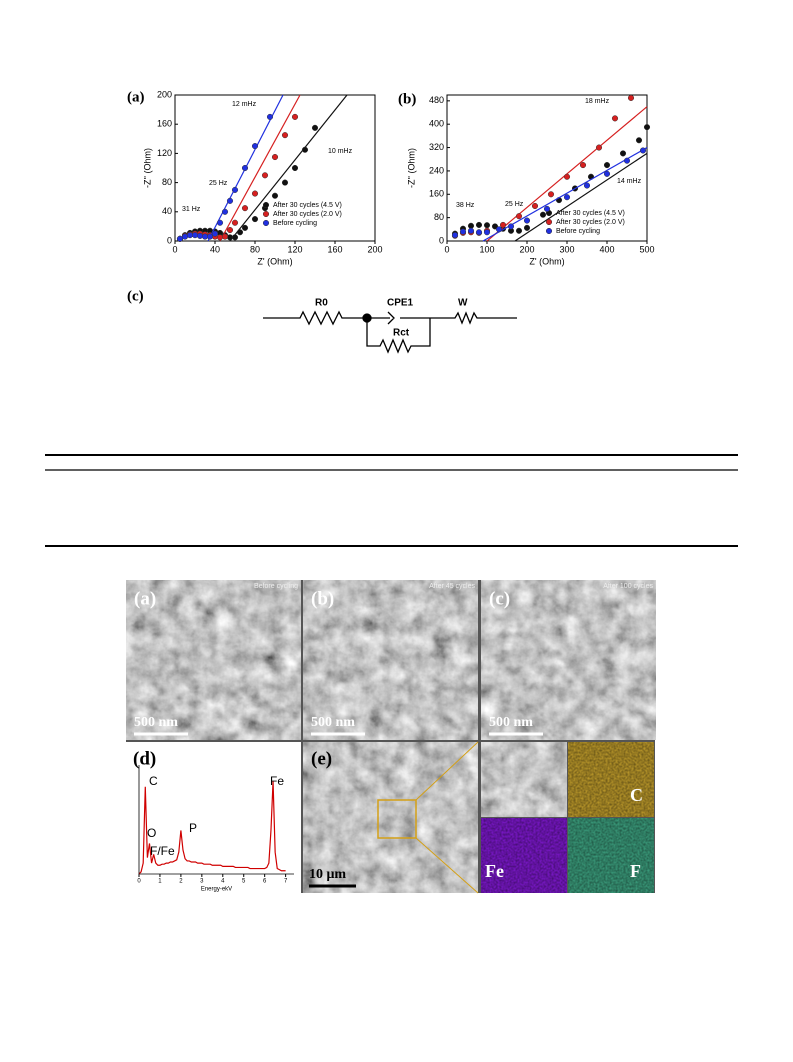  Describe the element at coordinates (164, 153) in the screenshot. I see `y-tick-label: 120` at that location.